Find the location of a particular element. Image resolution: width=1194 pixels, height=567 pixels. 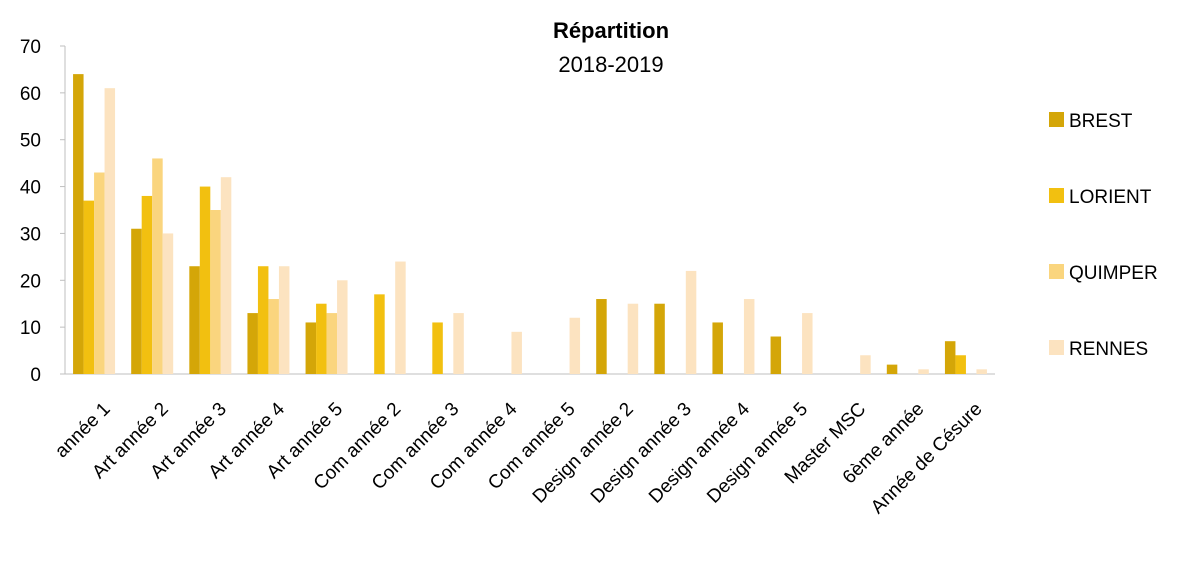

chart-subtitle: 2018-2019 is located at coordinates (610, 64).